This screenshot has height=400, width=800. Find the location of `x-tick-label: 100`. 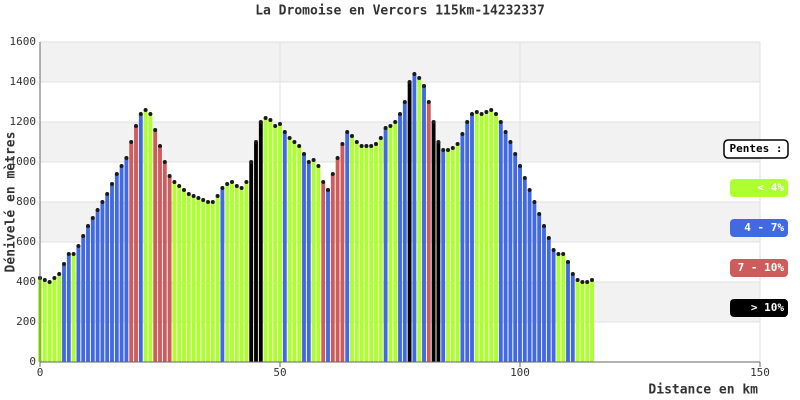

x-tick-label: 100 is located at coordinates (520, 372).